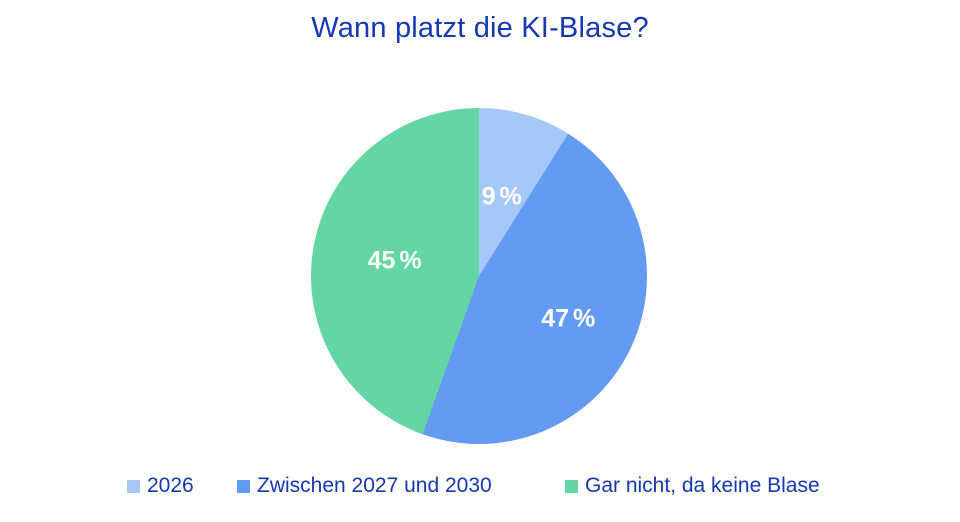 This screenshot has height=522, width=960. I want to click on legend-label-2026: 2026, so click(170, 485).